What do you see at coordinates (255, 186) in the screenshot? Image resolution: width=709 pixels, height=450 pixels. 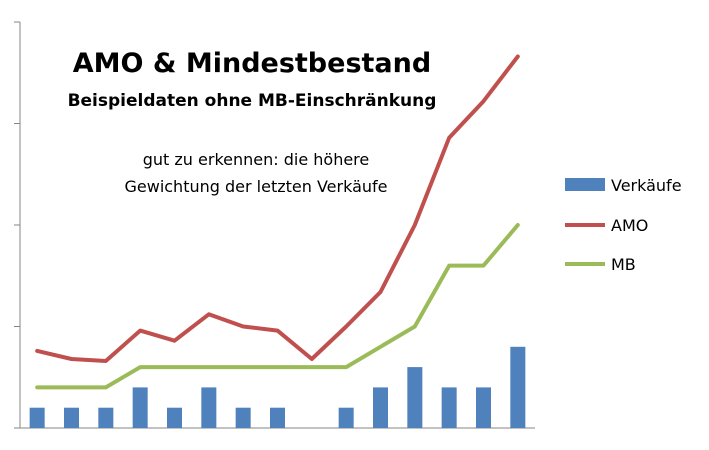 I see `chart-annotation-line-2: Gewichtung der letzten Verkäufe` at bounding box center [255, 186].